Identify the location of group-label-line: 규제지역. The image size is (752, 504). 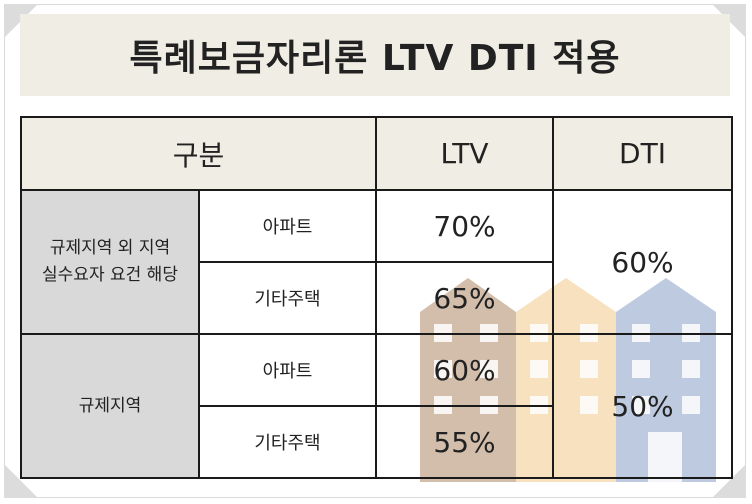
(110, 405).